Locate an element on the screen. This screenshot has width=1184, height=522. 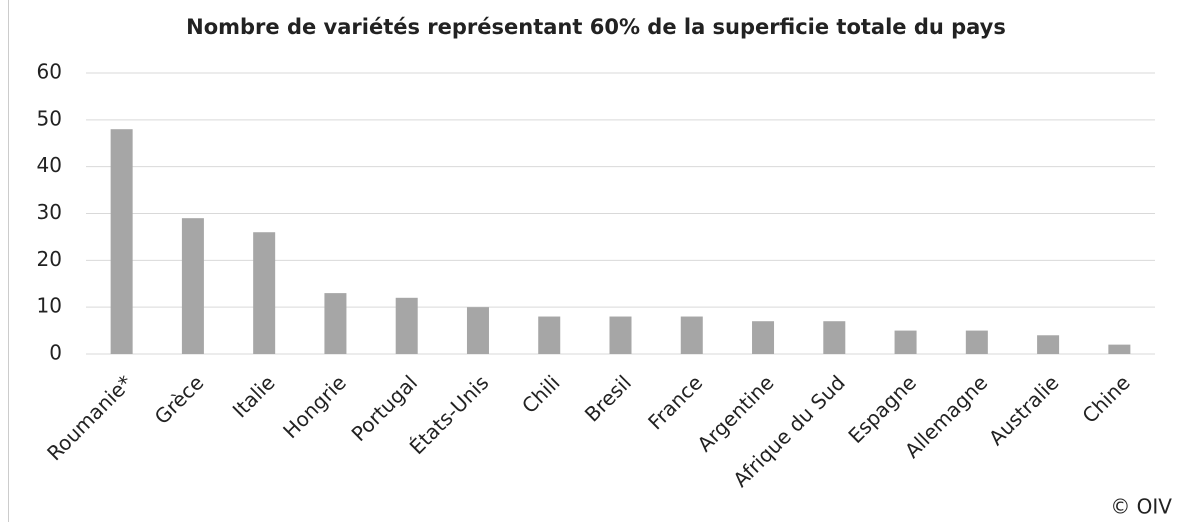
y-tick-label: 20 is located at coordinates (49, 259).